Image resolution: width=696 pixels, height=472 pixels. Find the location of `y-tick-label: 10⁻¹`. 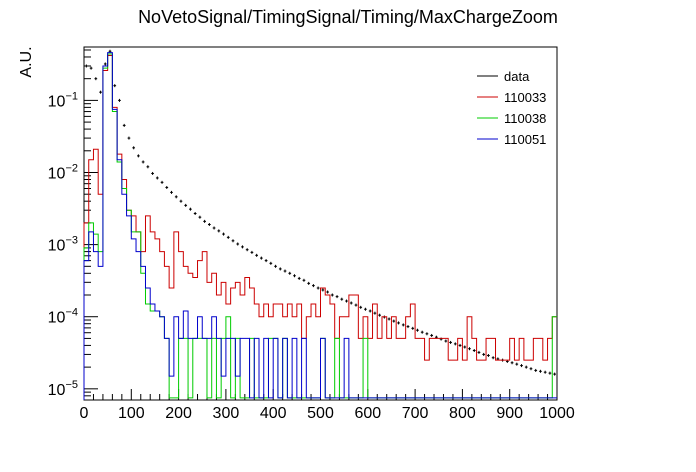

y-tick-label: 10⁻¹ is located at coordinates (63, 100).